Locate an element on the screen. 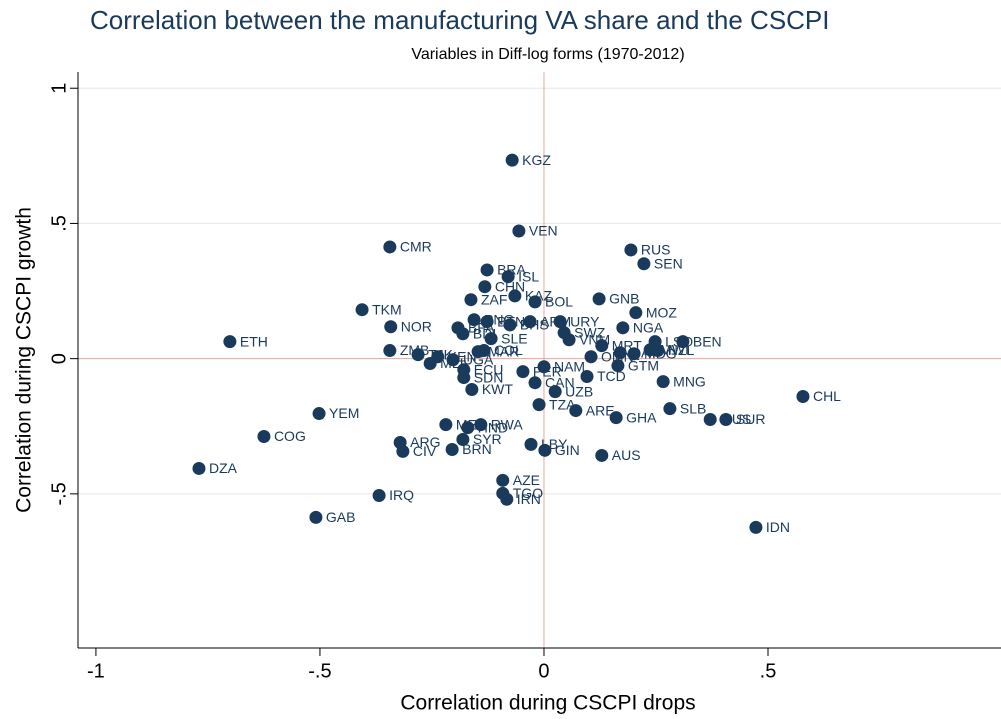  point-label: COL is located at coordinates (508, 350).